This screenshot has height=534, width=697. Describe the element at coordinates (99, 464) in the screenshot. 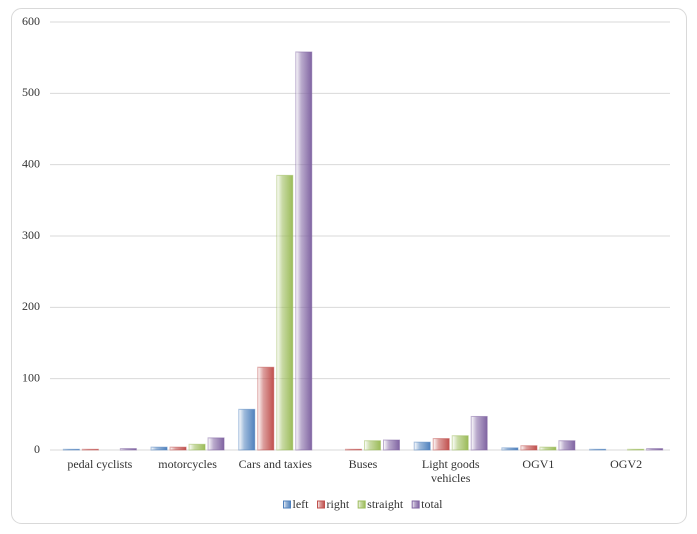

I see `x-tick-label: pedal cyclists` at that location.